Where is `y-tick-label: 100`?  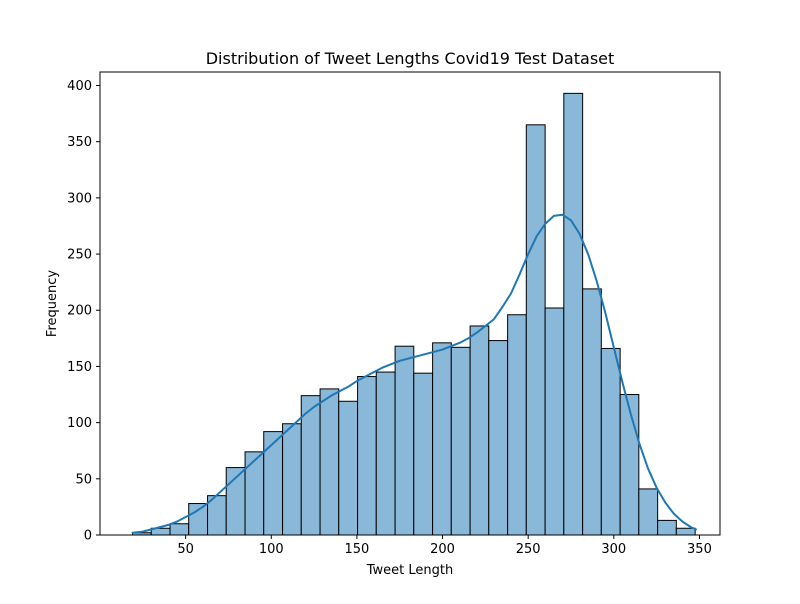 y-tick-label: 100 is located at coordinates (79, 423).